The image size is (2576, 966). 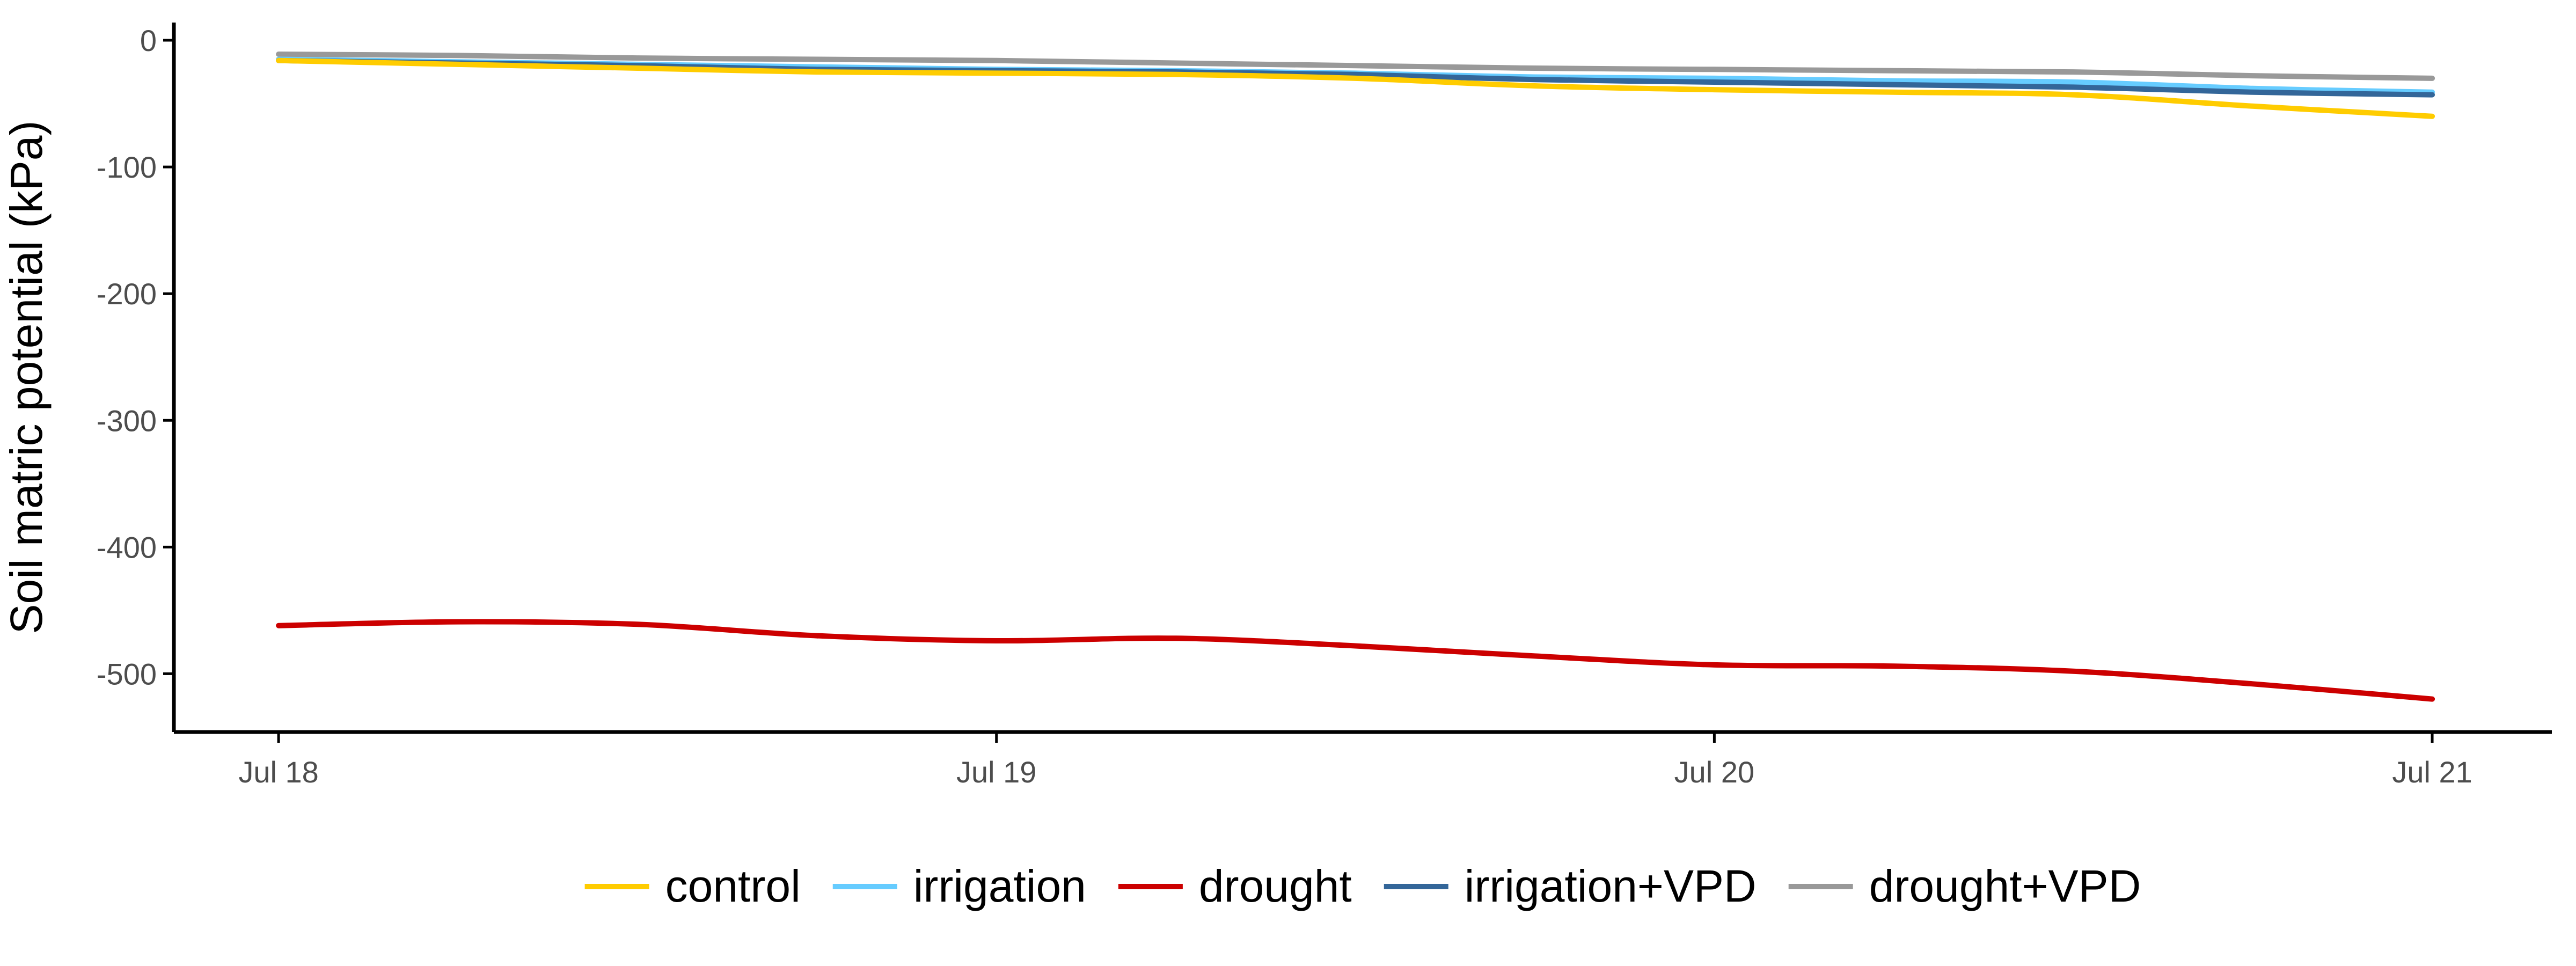 I want to click on x-tick-label: Jul 18, so click(x=278, y=772).